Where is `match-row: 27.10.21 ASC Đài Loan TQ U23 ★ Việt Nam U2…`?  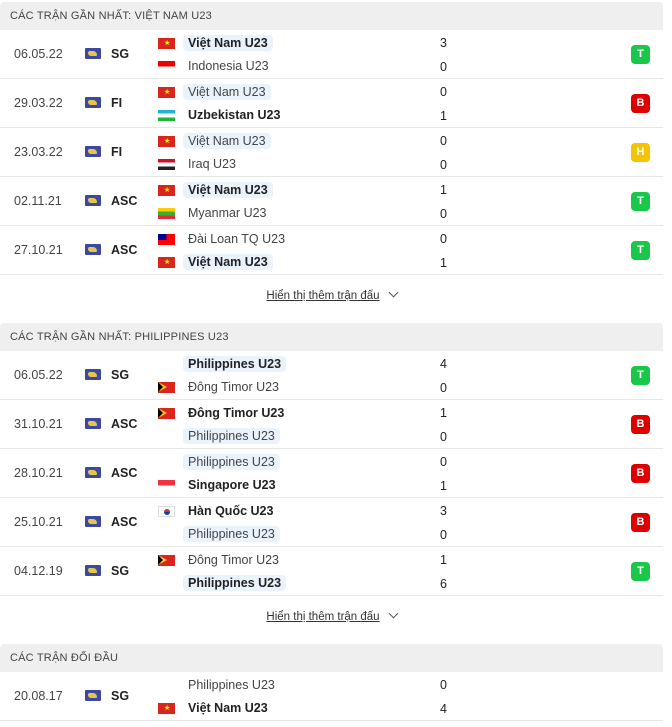
match-row: 27.10.21 ASC Đài Loan TQ U23 ★ Việt Nam U2… is located at coordinates (331, 250).